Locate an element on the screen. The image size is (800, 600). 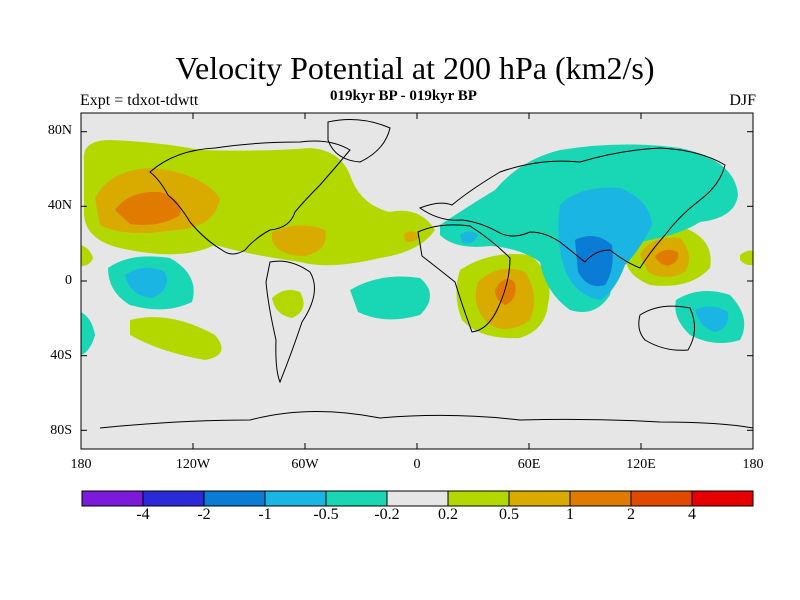
lat-tick-label: 80S is located at coordinates (61, 430).